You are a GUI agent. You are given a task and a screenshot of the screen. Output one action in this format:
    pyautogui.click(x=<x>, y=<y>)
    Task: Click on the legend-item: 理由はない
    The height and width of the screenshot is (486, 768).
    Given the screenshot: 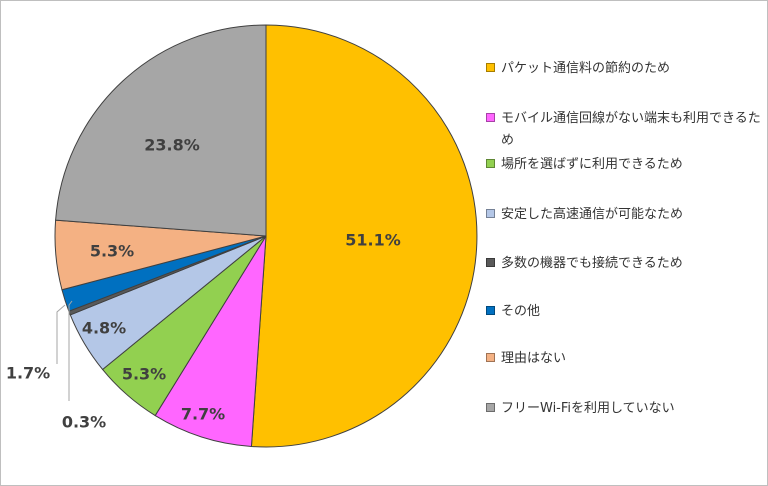 What is the action you would take?
    pyautogui.click(x=623, y=359)
    